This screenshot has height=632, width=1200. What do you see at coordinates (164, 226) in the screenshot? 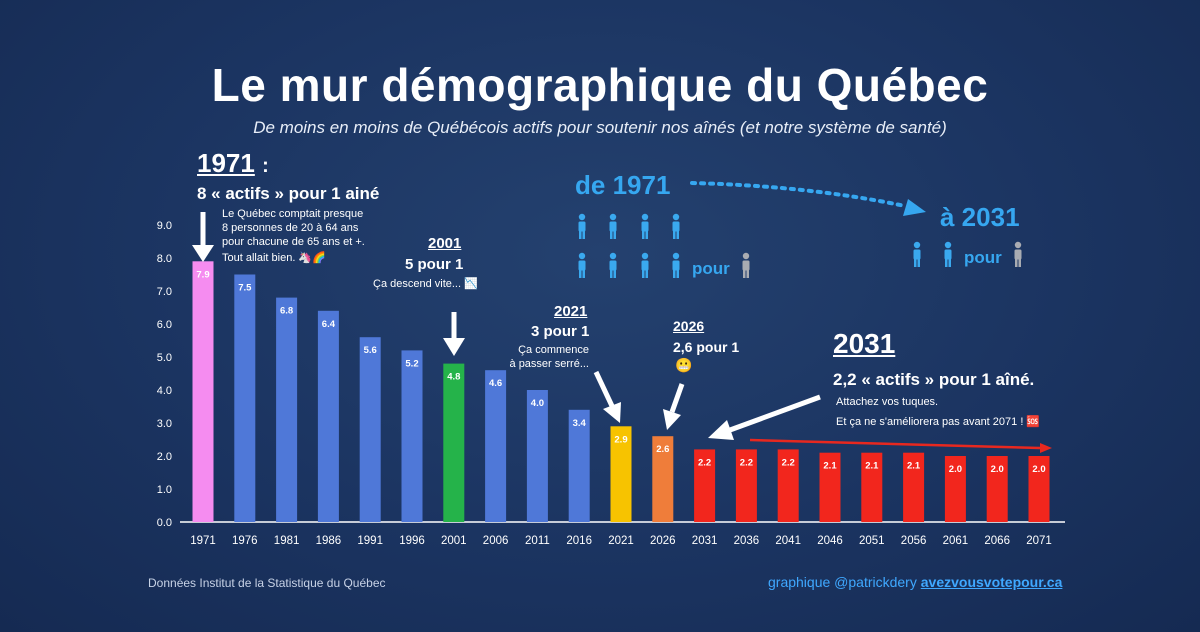
I see `y-tick-label: 9.0` at bounding box center [164, 226].